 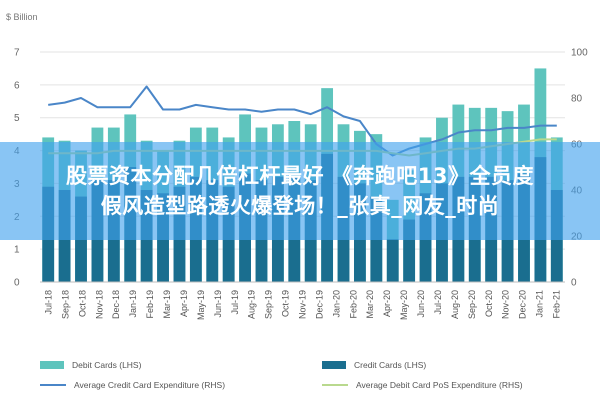 I want to click on x-tick-label: Jul-19, so click(x=235, y=302).